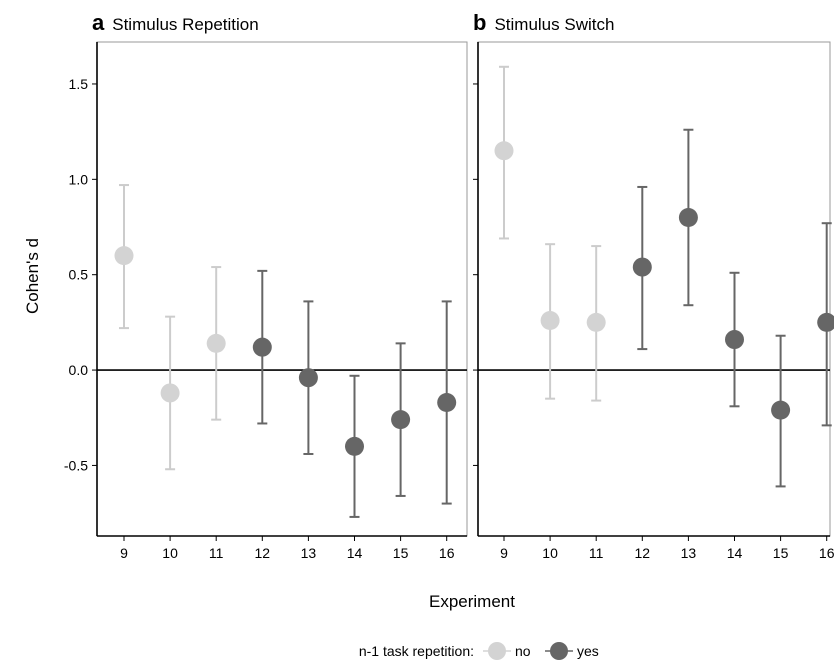 Image resolution: width=834 pixels, height=663 pixels. What do you see at coordinates (572, 651) in the screenshot?
I see `legend-item-yes: yes` at bounding box center [572, 651].